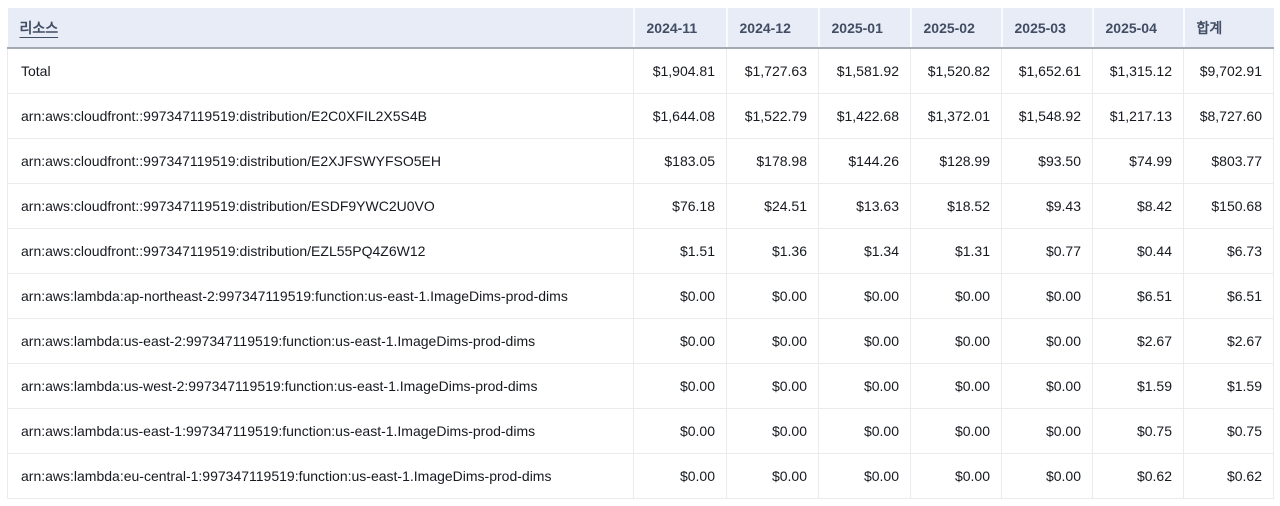 The height and width of the screenshot is (506, 1280). What do you see at coordinates (949, 27) in the screenshot?
I see `month-column-header-label: 2025-02` at bounding box center [949, 27].